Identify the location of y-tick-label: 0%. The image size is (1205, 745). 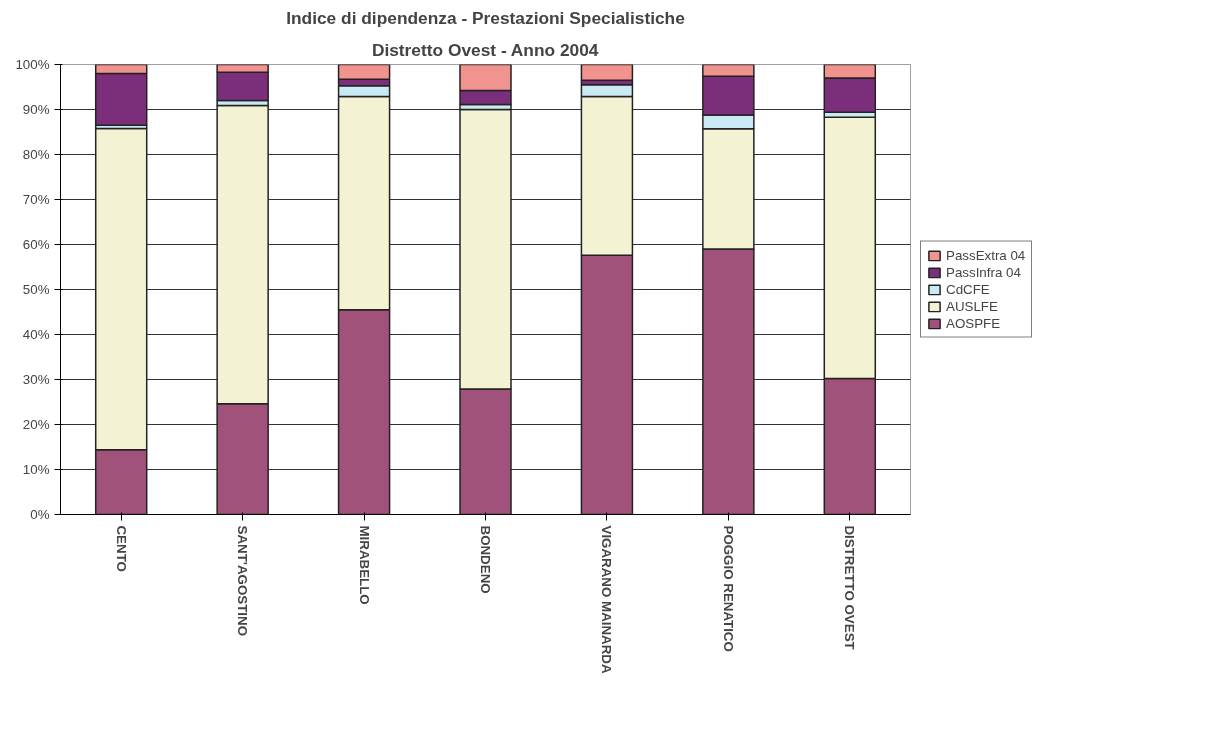
(40, 514).